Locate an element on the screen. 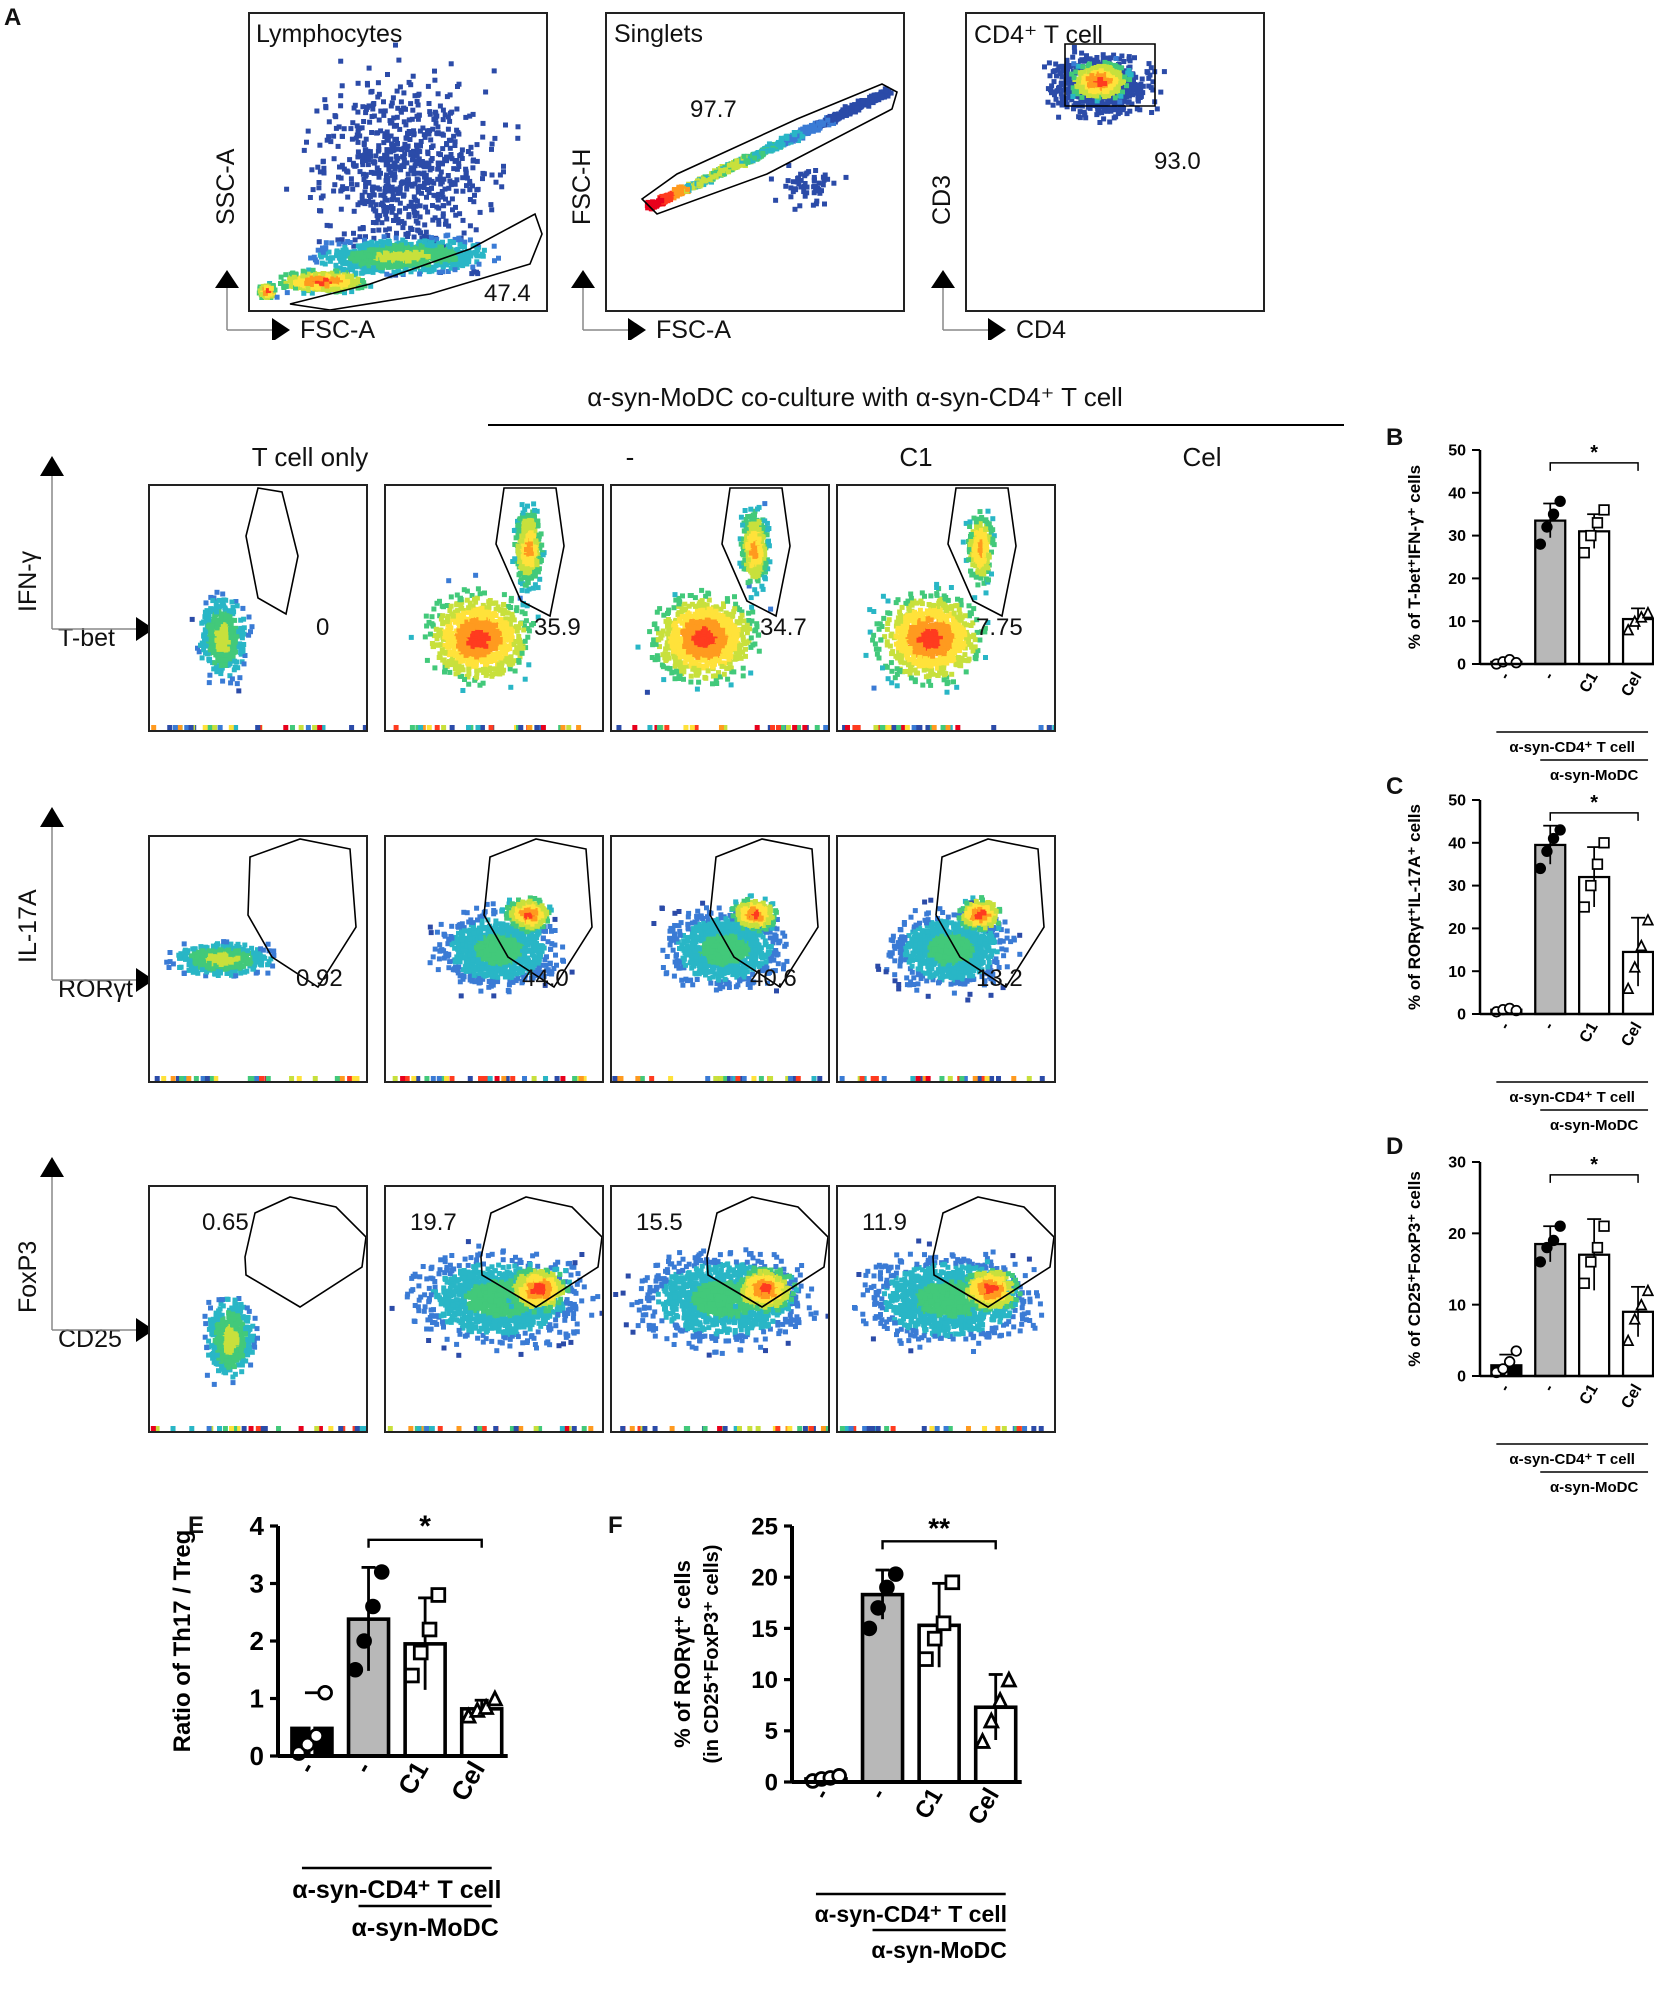 The height and width of the screenshot is (2001, 1654). flow-plot-box is located at coordinates (1115, 162).